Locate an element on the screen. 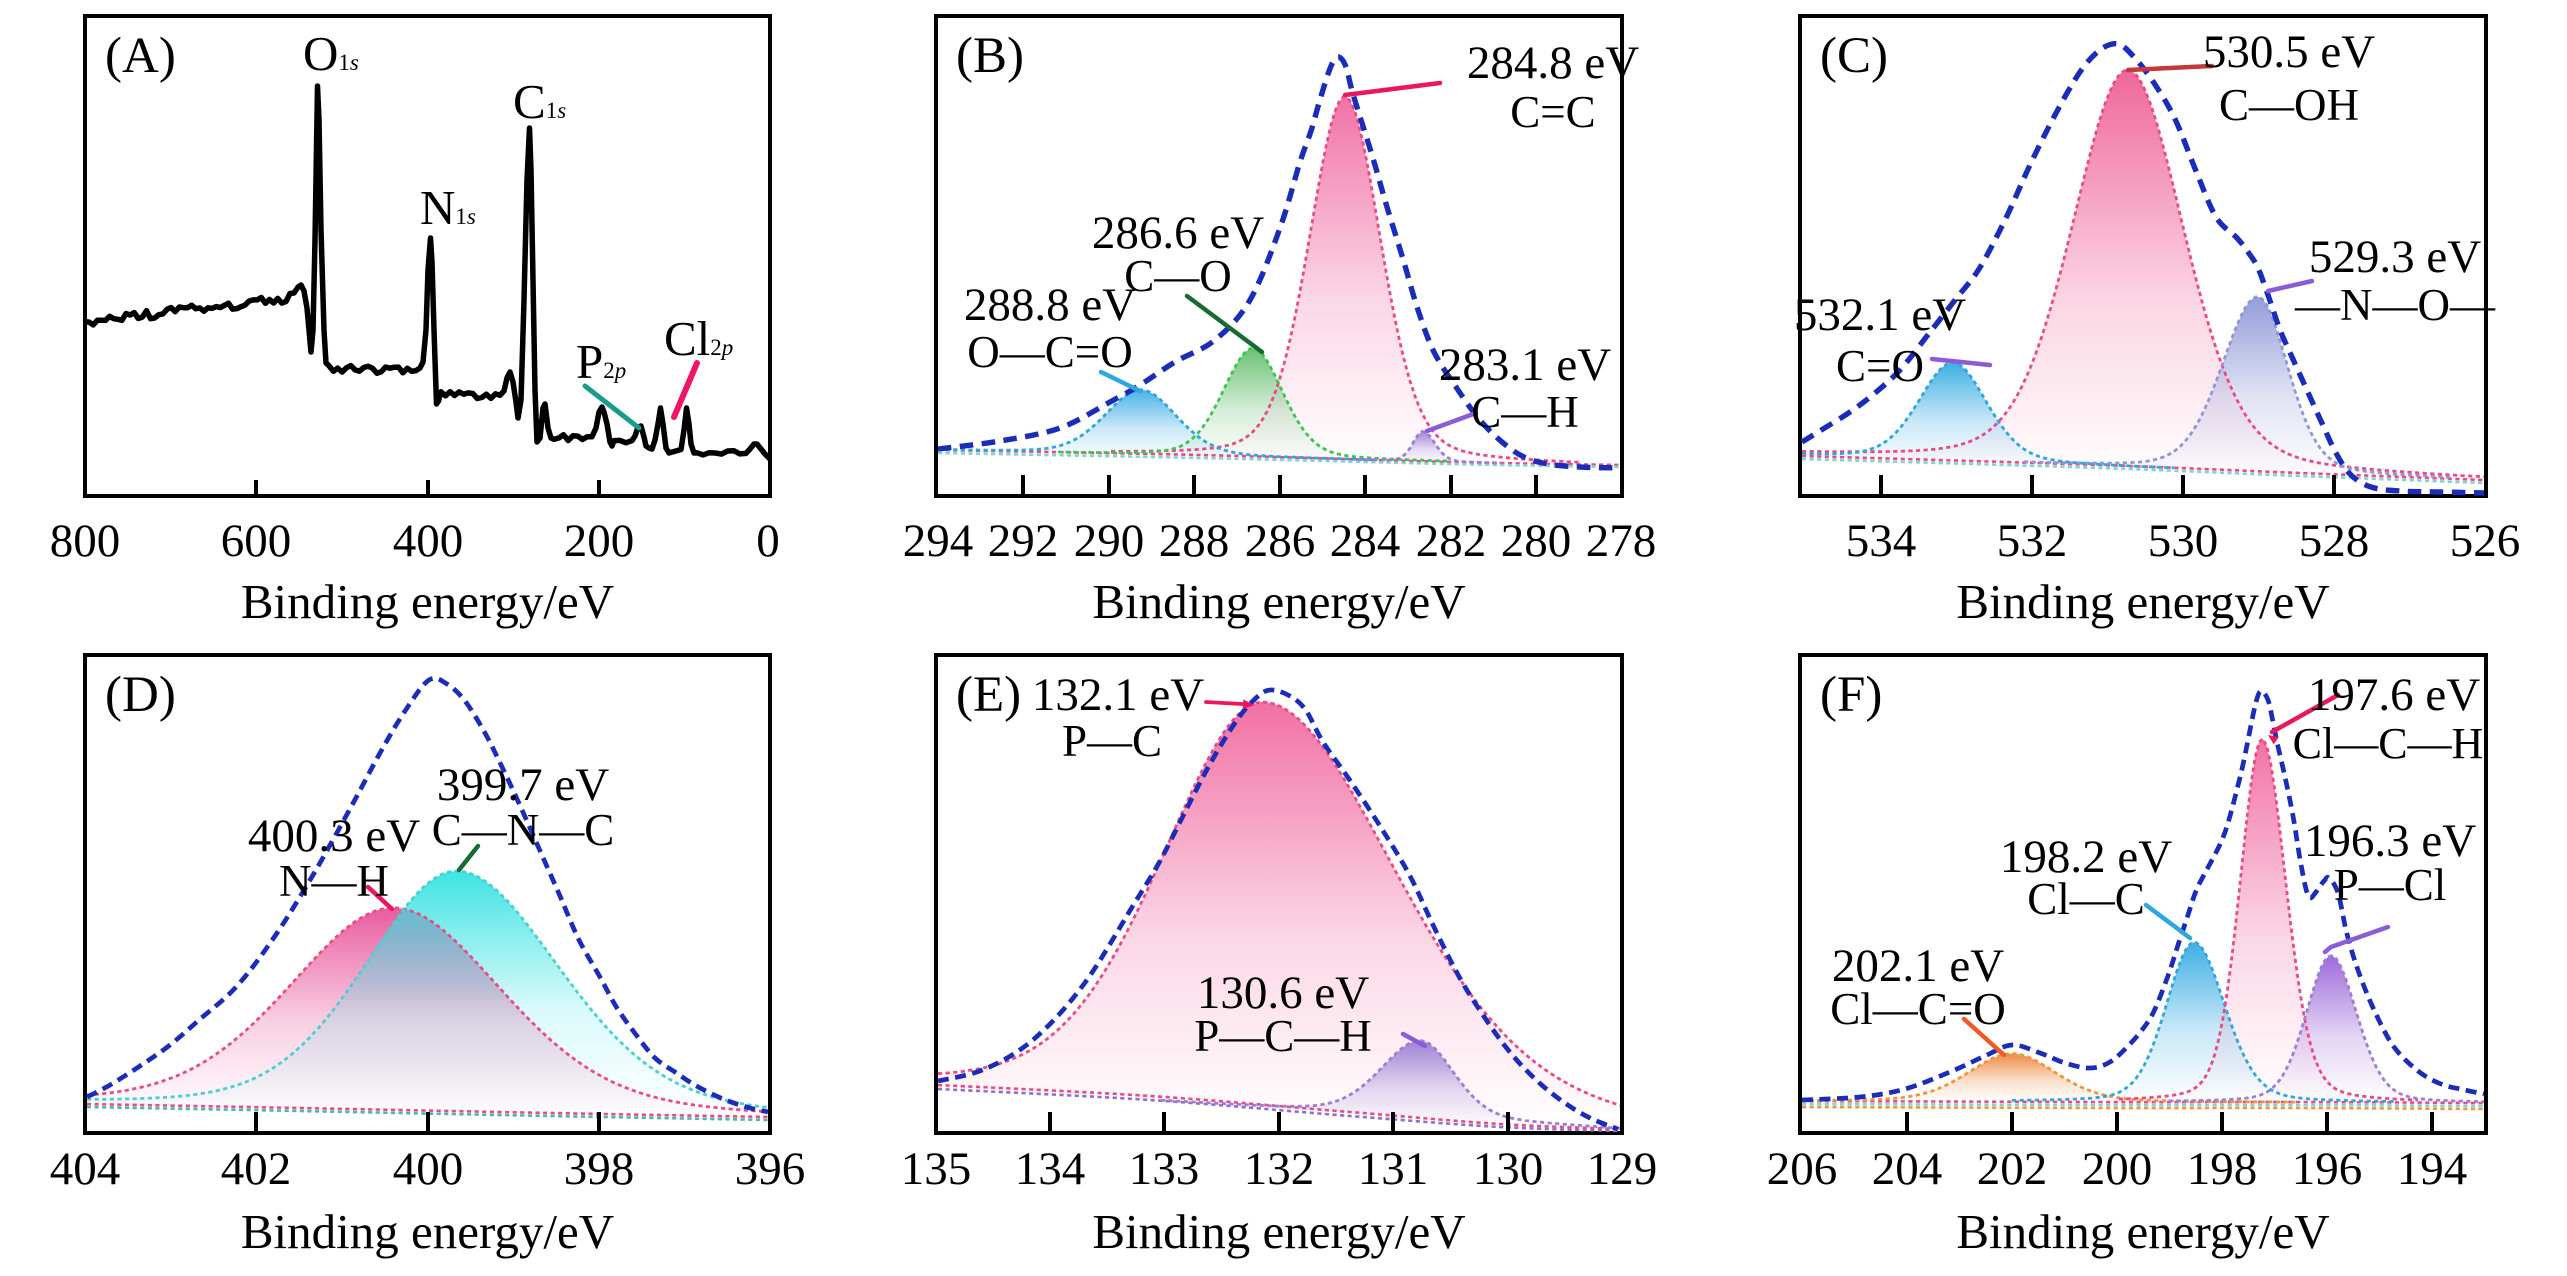  svg-text: 292 is located at coordinates (1023, 541).